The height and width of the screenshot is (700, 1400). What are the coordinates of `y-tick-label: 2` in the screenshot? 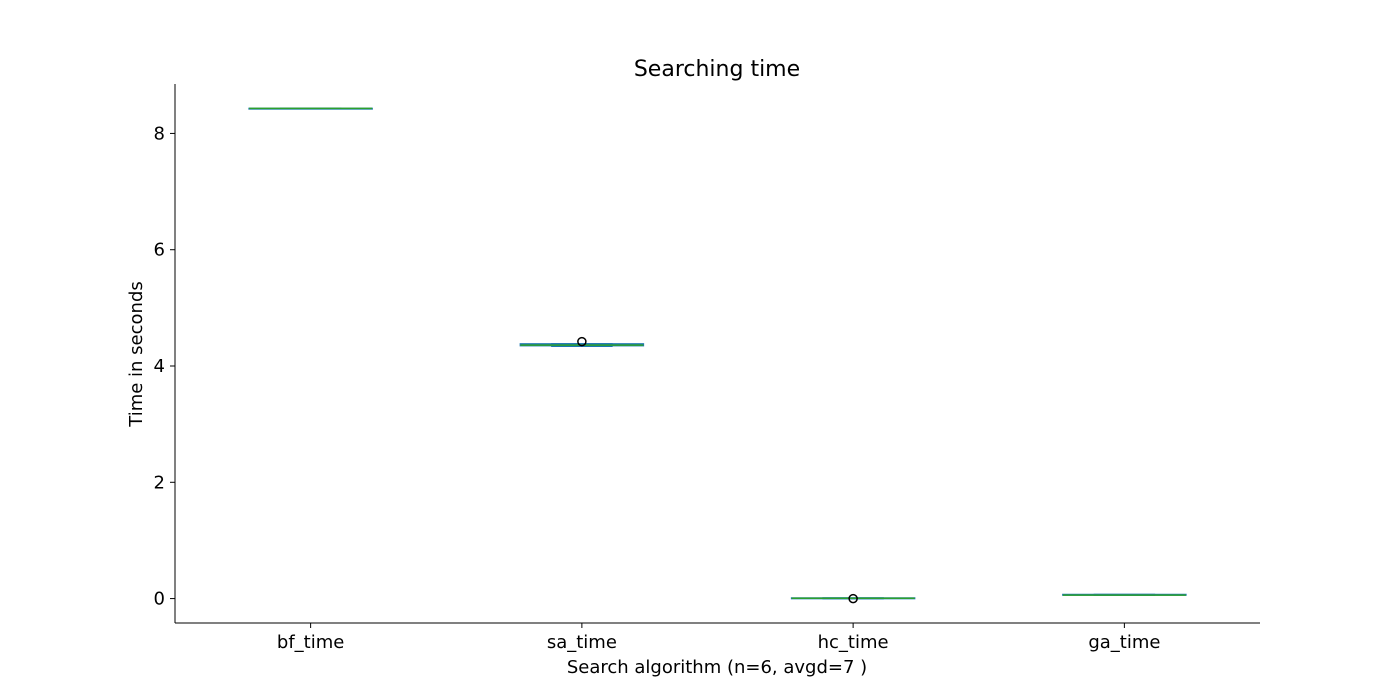 It's located at (159, 482).